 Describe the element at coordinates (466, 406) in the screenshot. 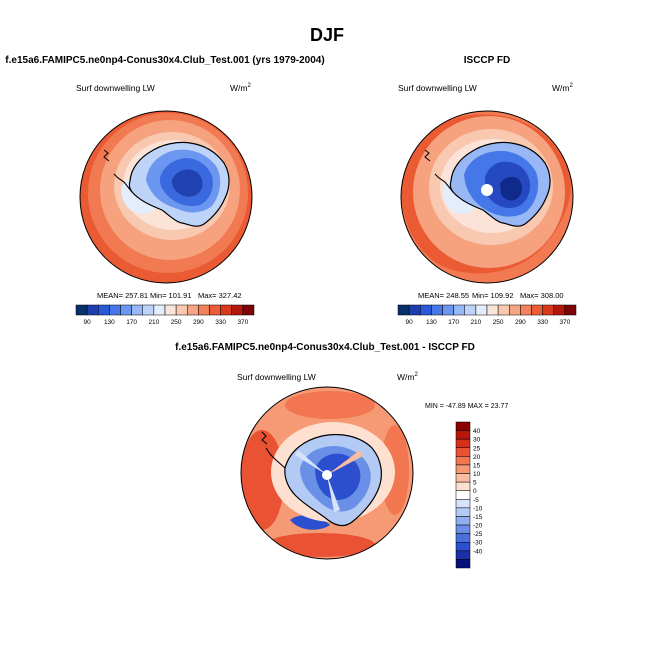

I see `panel-diff-minmax: MIN = -47.89 MAX = 23.77` at that location.